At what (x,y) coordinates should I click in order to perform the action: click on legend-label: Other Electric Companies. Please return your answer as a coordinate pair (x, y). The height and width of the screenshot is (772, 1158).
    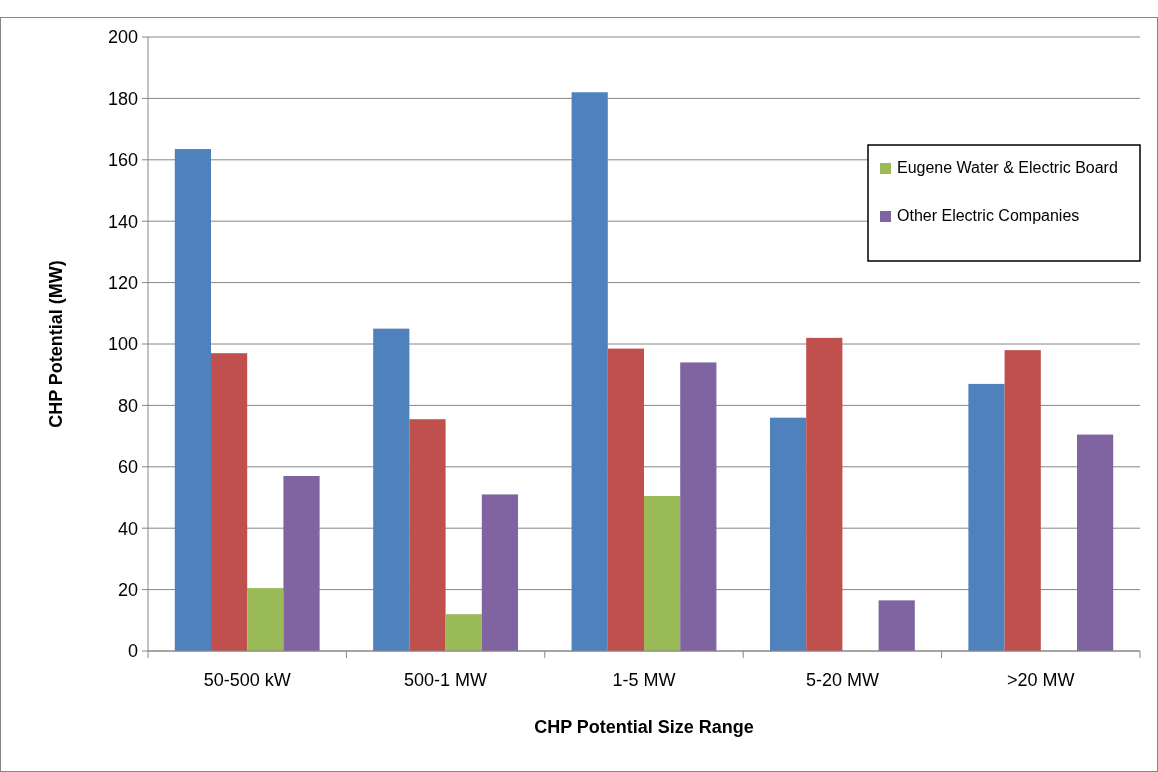
    Looking at the image, I should click on (988, 215).